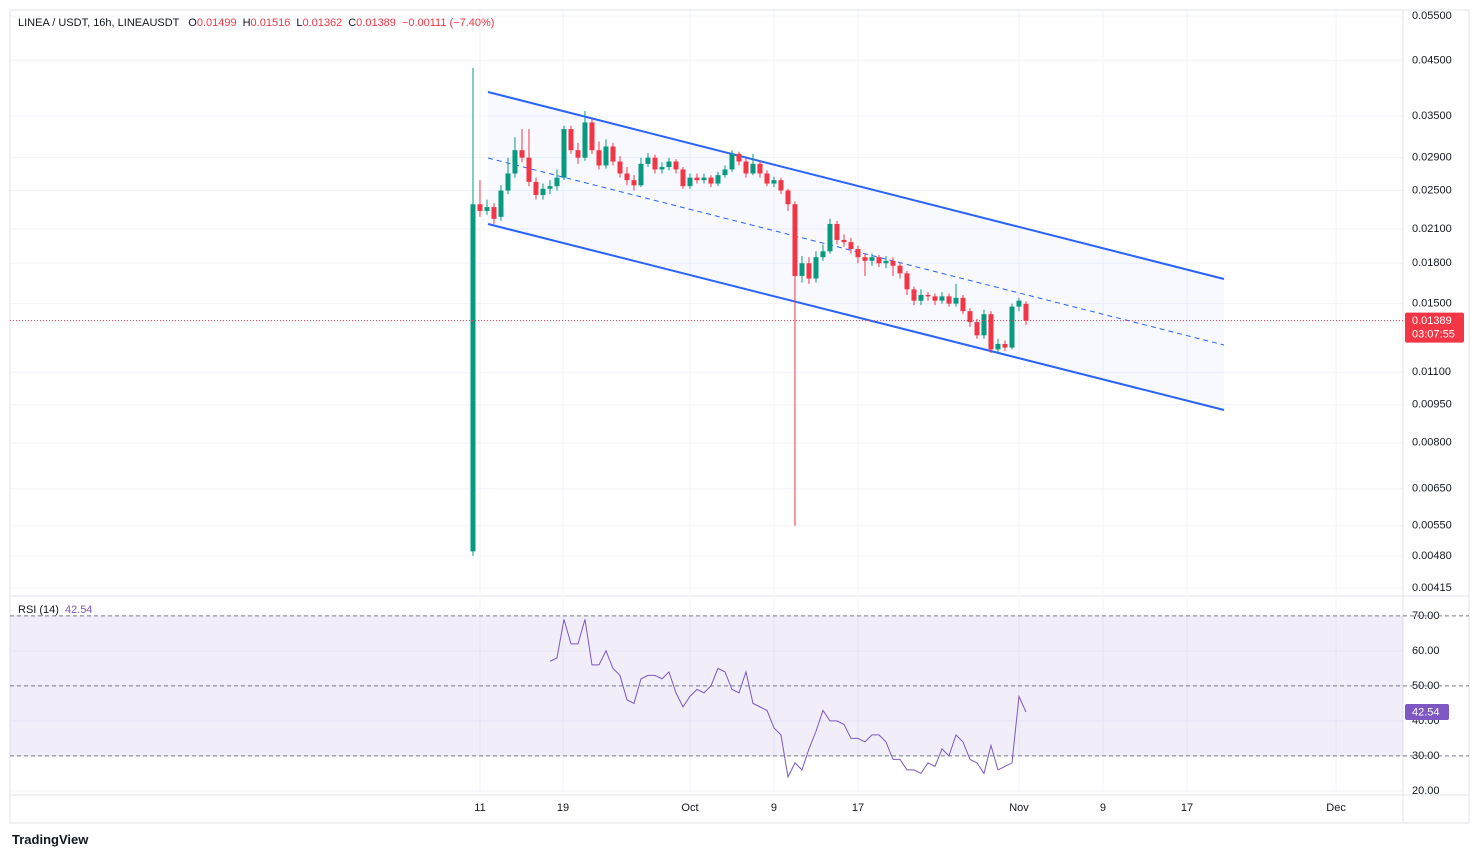 This screenshot has height=858, width=1479. I want to click on y-tick-label: 0.00650, so click(1432, 489).